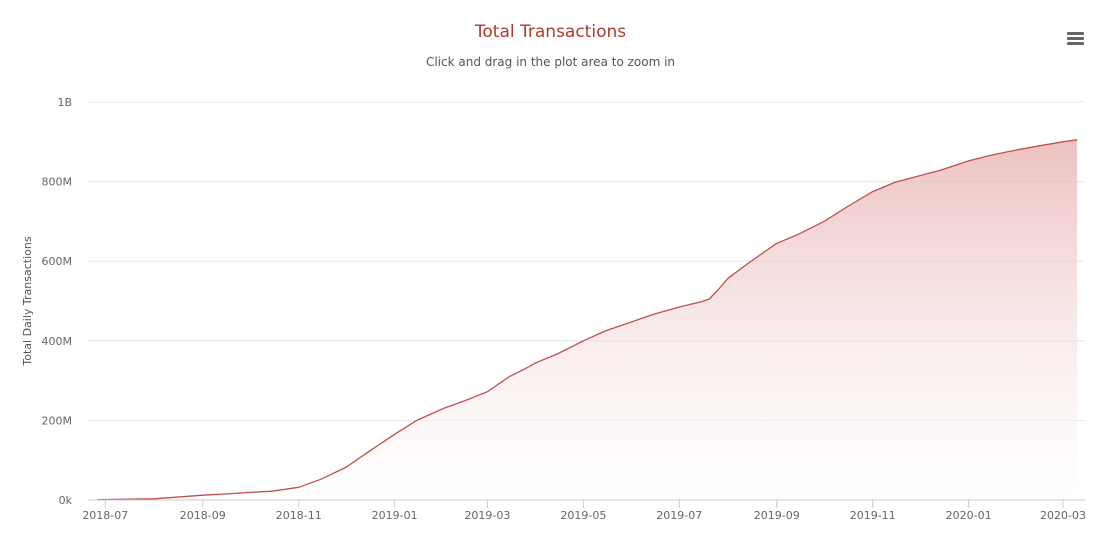 The width and height of the screenshot is (1115, 541). Describe the element at coordinates (1076, 38) in the screenshot. I see `hamburger-menu-icon` at that location.